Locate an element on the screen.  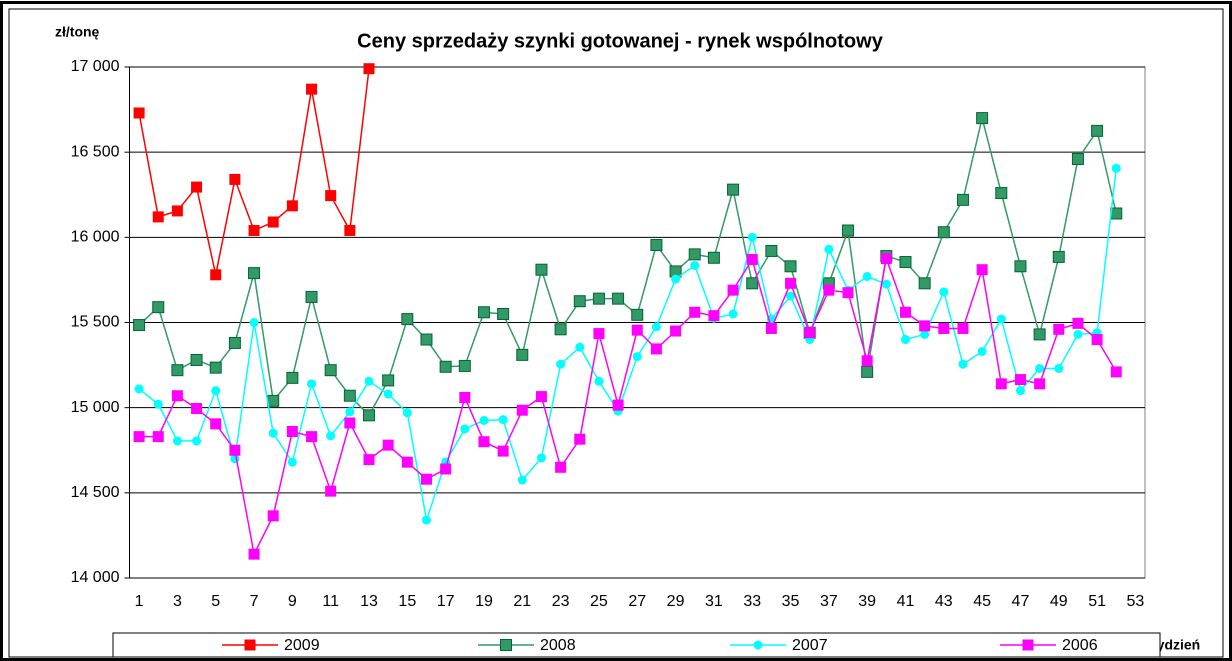
y-tick-label: 16 500 is located at coordinates (95, 151).